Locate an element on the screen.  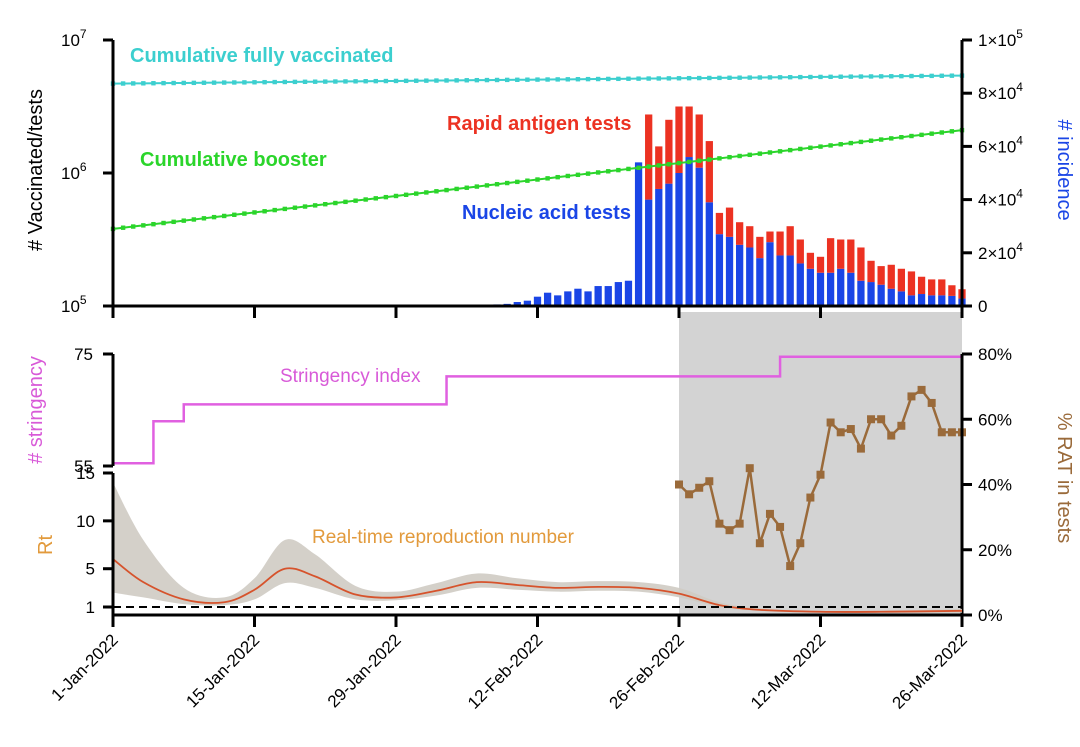
top-right-tick-label: 6×10⁴ is located at coordinates (1000, 144).